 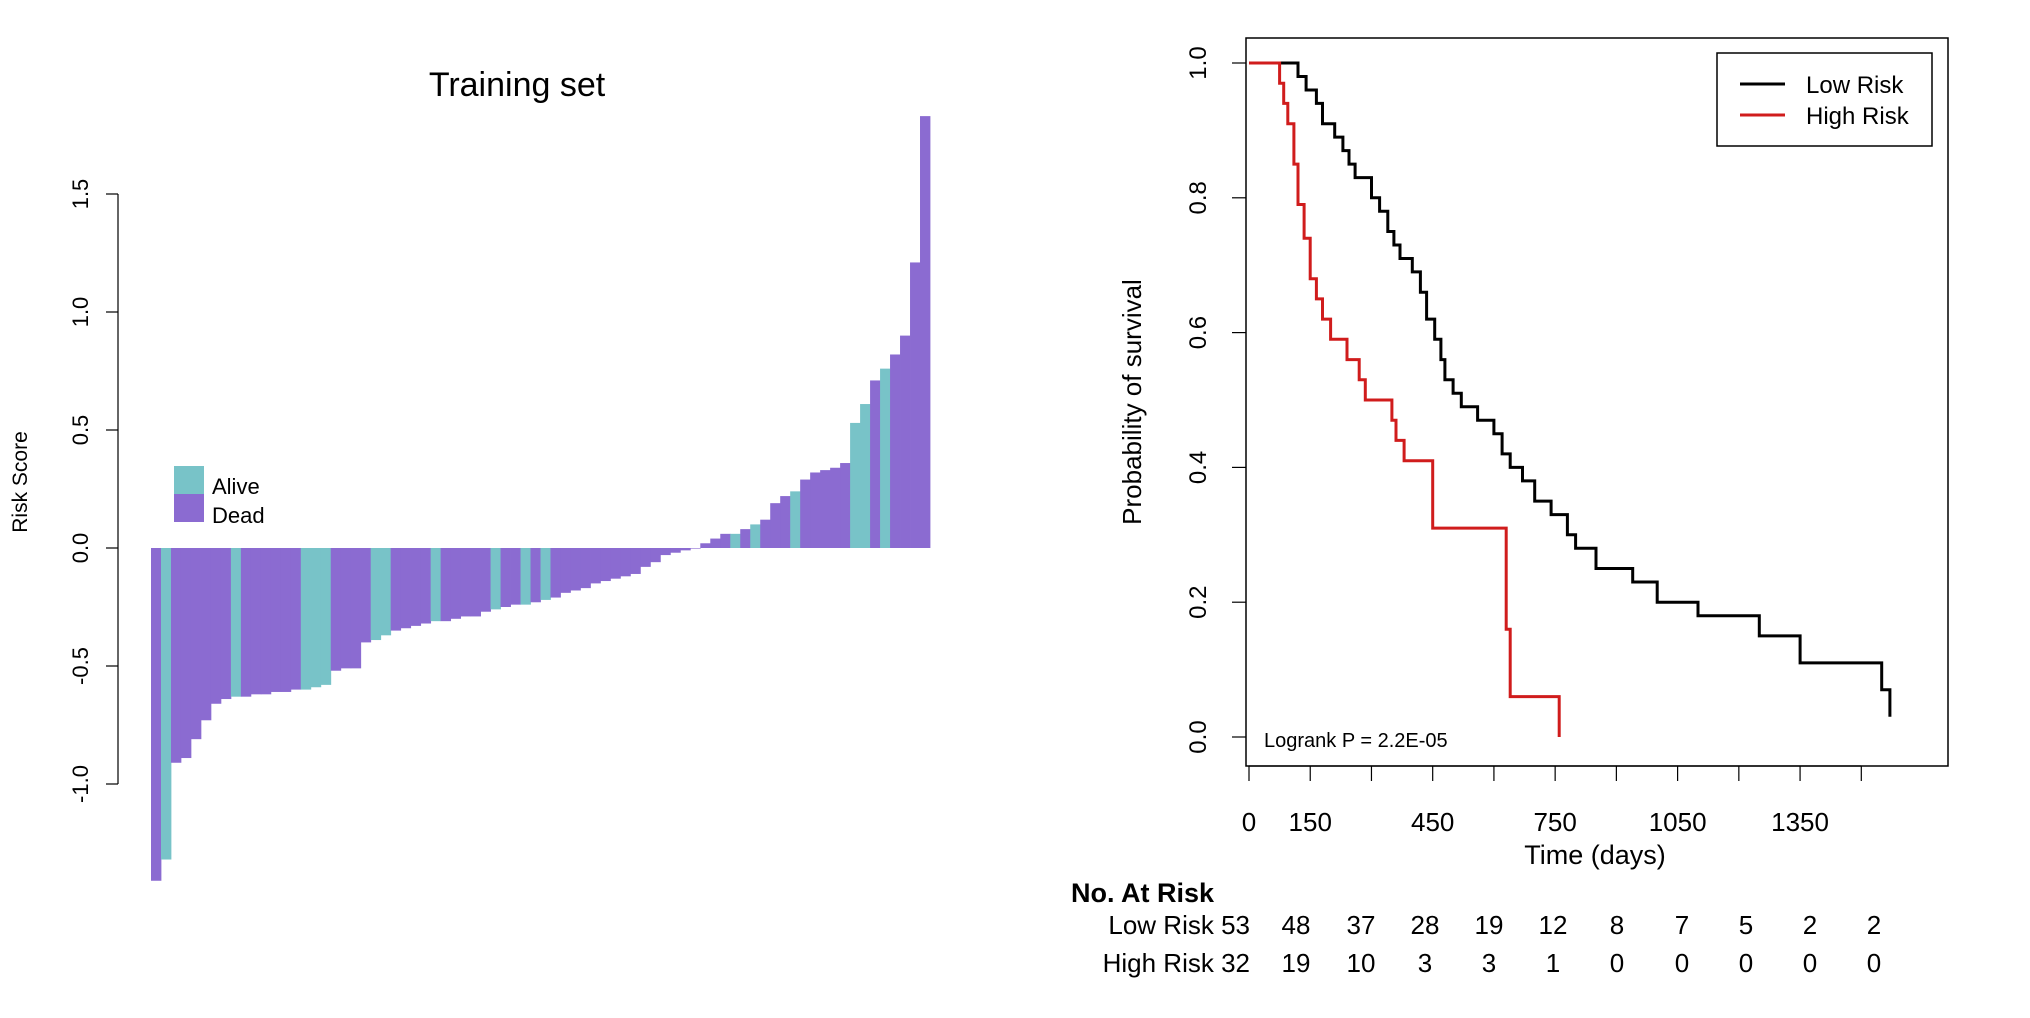 What do you see at coordinates (189, 508) in the screenshot?
I see `legend-swatch-dead` at bounding box center [189, 508].